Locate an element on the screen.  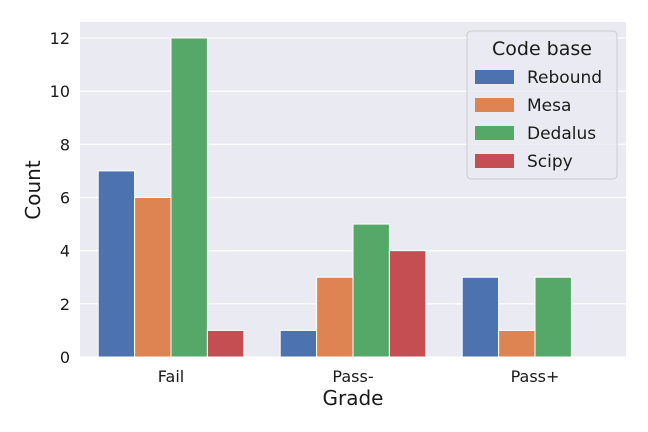
legend-swatch-mesa is located at coordinates (494, 105).